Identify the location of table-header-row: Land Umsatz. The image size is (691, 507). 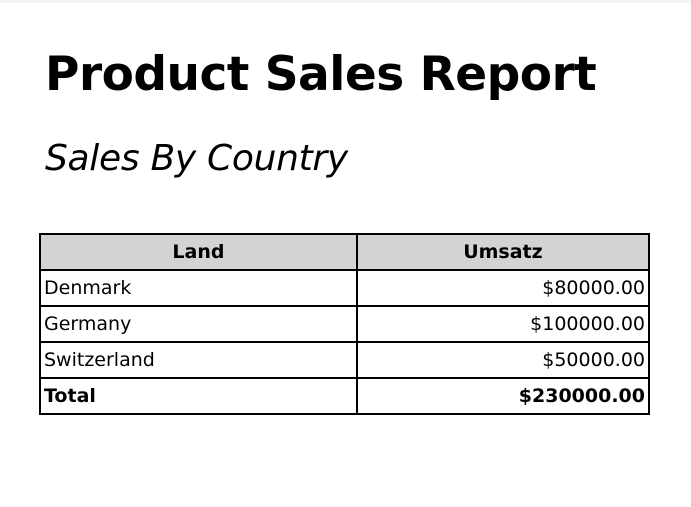
(345, 252).